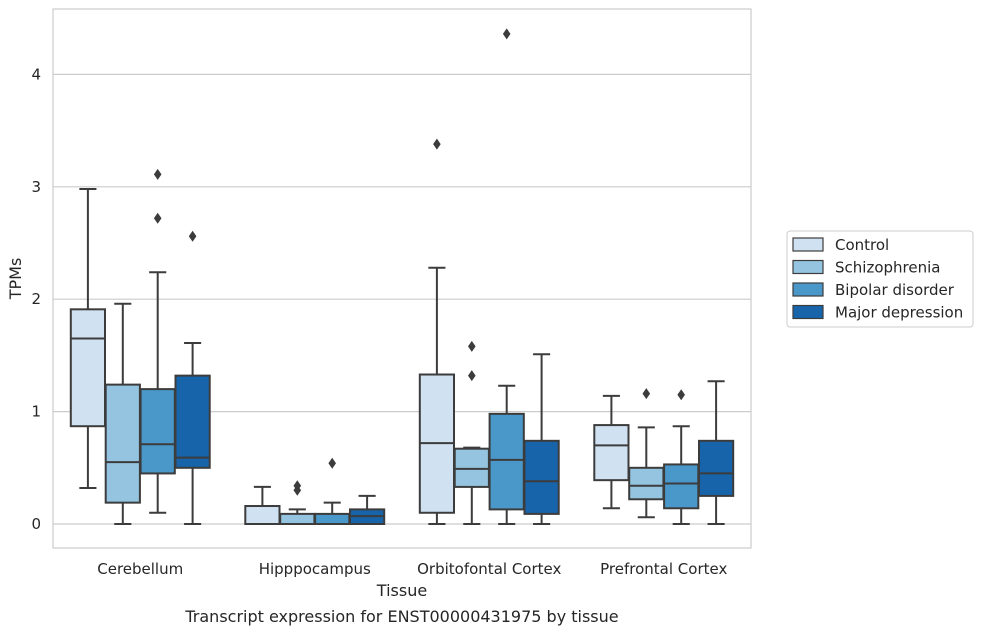  Describe the element at coordinates (489, 569) in the screenshot. I see `x-tick-label: Orbitofontal Cortex` at that location.